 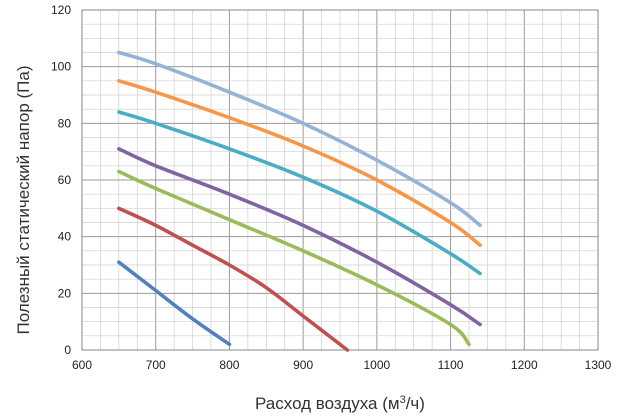 What do you see at coordinates (342, 365) in the screenshot?
I see `x-tick-labels: 600 700 800 900 1000 1100 1200 1300` at bounding box center [342, 365].